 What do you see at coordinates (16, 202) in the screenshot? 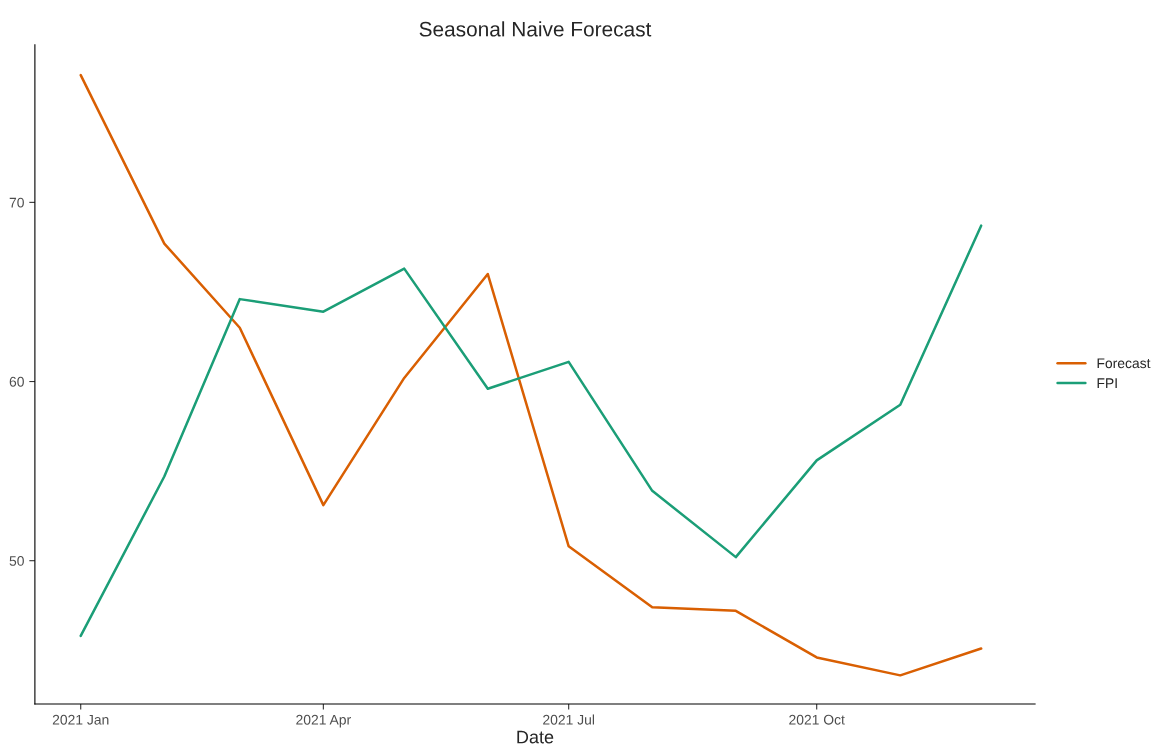
I see `y-tick-label: 70` at bounding box center [16, 202].